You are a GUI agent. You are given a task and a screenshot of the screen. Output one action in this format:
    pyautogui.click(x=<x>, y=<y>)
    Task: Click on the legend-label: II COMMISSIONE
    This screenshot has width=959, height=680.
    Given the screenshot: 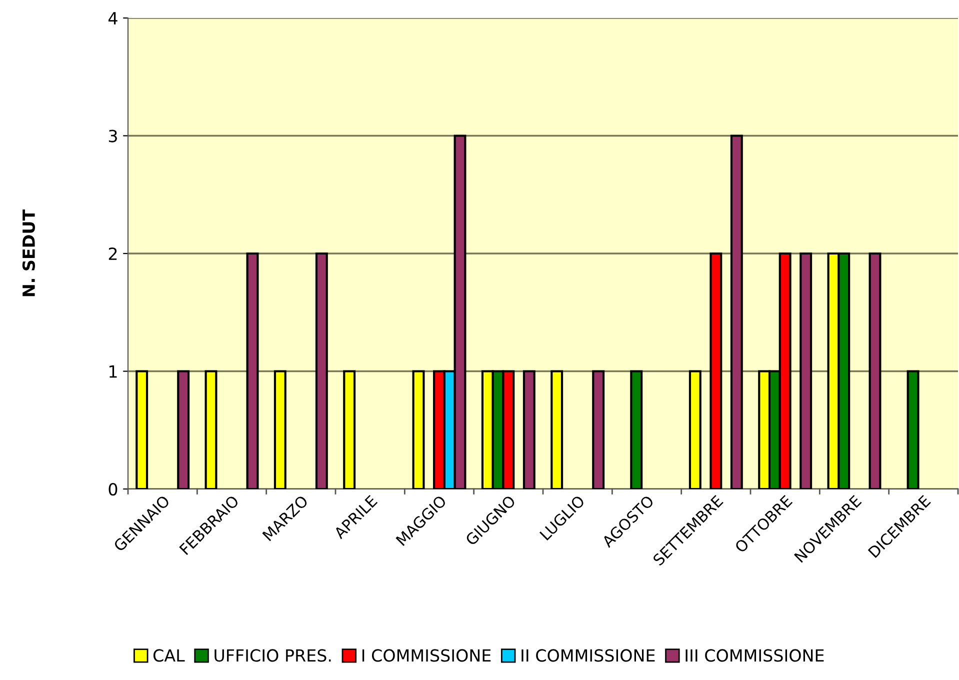 What is the action you would take?
    pyautogui.click(x=588, y=655)
    